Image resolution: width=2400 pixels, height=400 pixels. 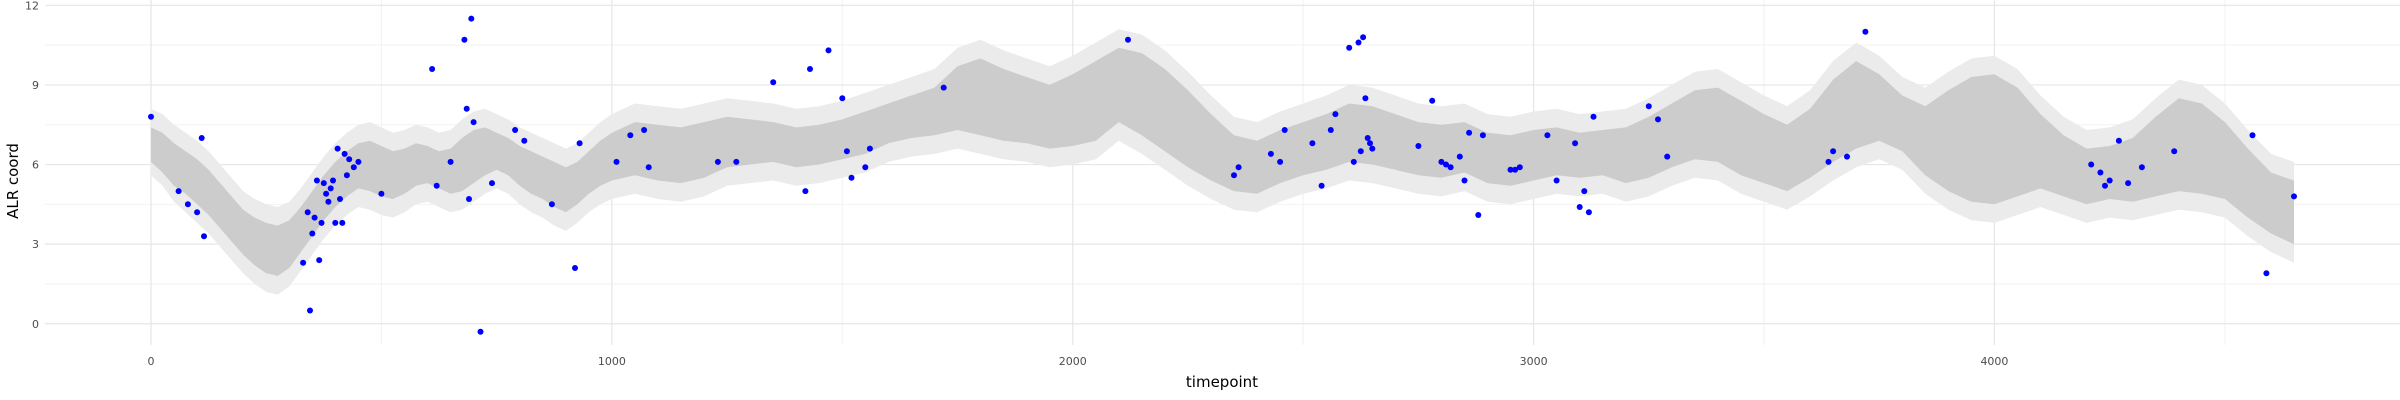 I want to click on y-tick-label: 3, so click(x=35, y=244).